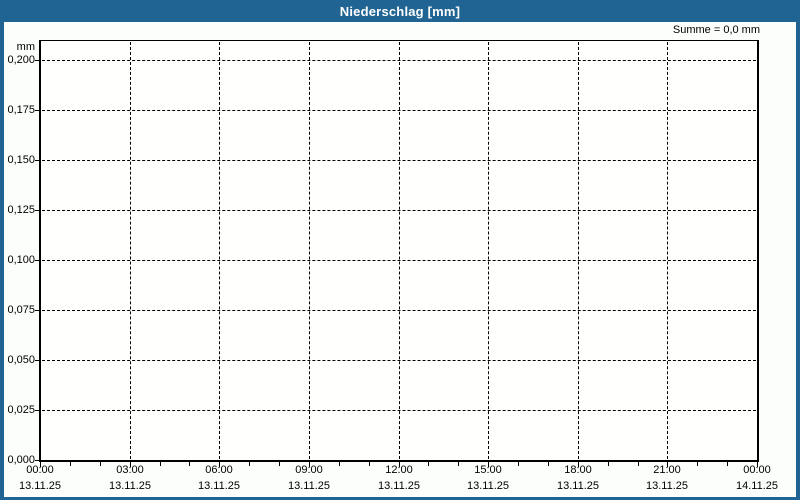 The width and height of the screenshot is (800, 500). What do you see at coordinates (25, 47) in the screenshot?
I see `y-axis-unit-label: mm` at bounding box center [25, 47].